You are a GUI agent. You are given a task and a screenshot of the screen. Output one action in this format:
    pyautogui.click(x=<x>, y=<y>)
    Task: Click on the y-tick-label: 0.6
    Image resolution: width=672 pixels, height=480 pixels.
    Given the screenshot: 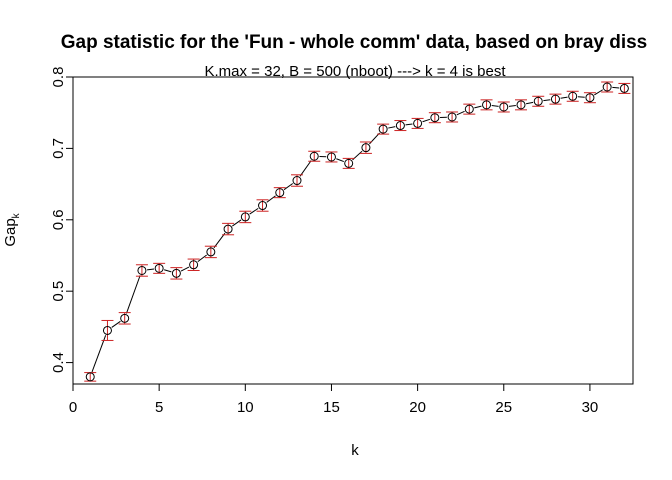 What is the action you would take?
    pyautogui.click(x=58, y=219)
    